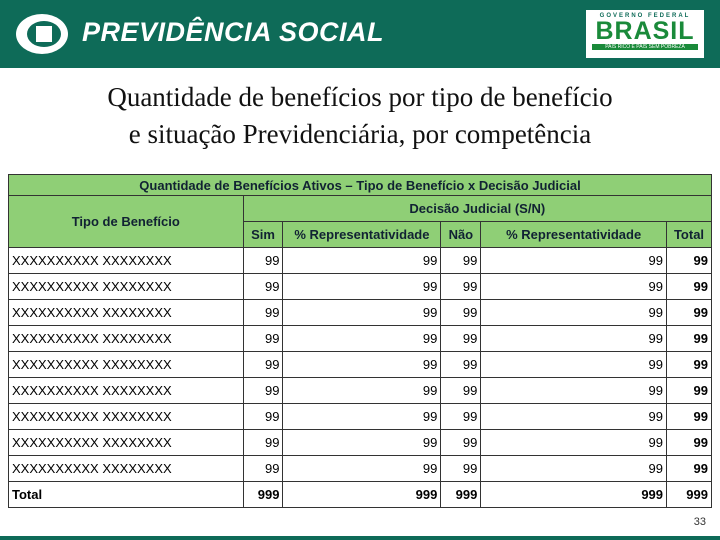  I want to click on column-header: Não, so click(461, 234).